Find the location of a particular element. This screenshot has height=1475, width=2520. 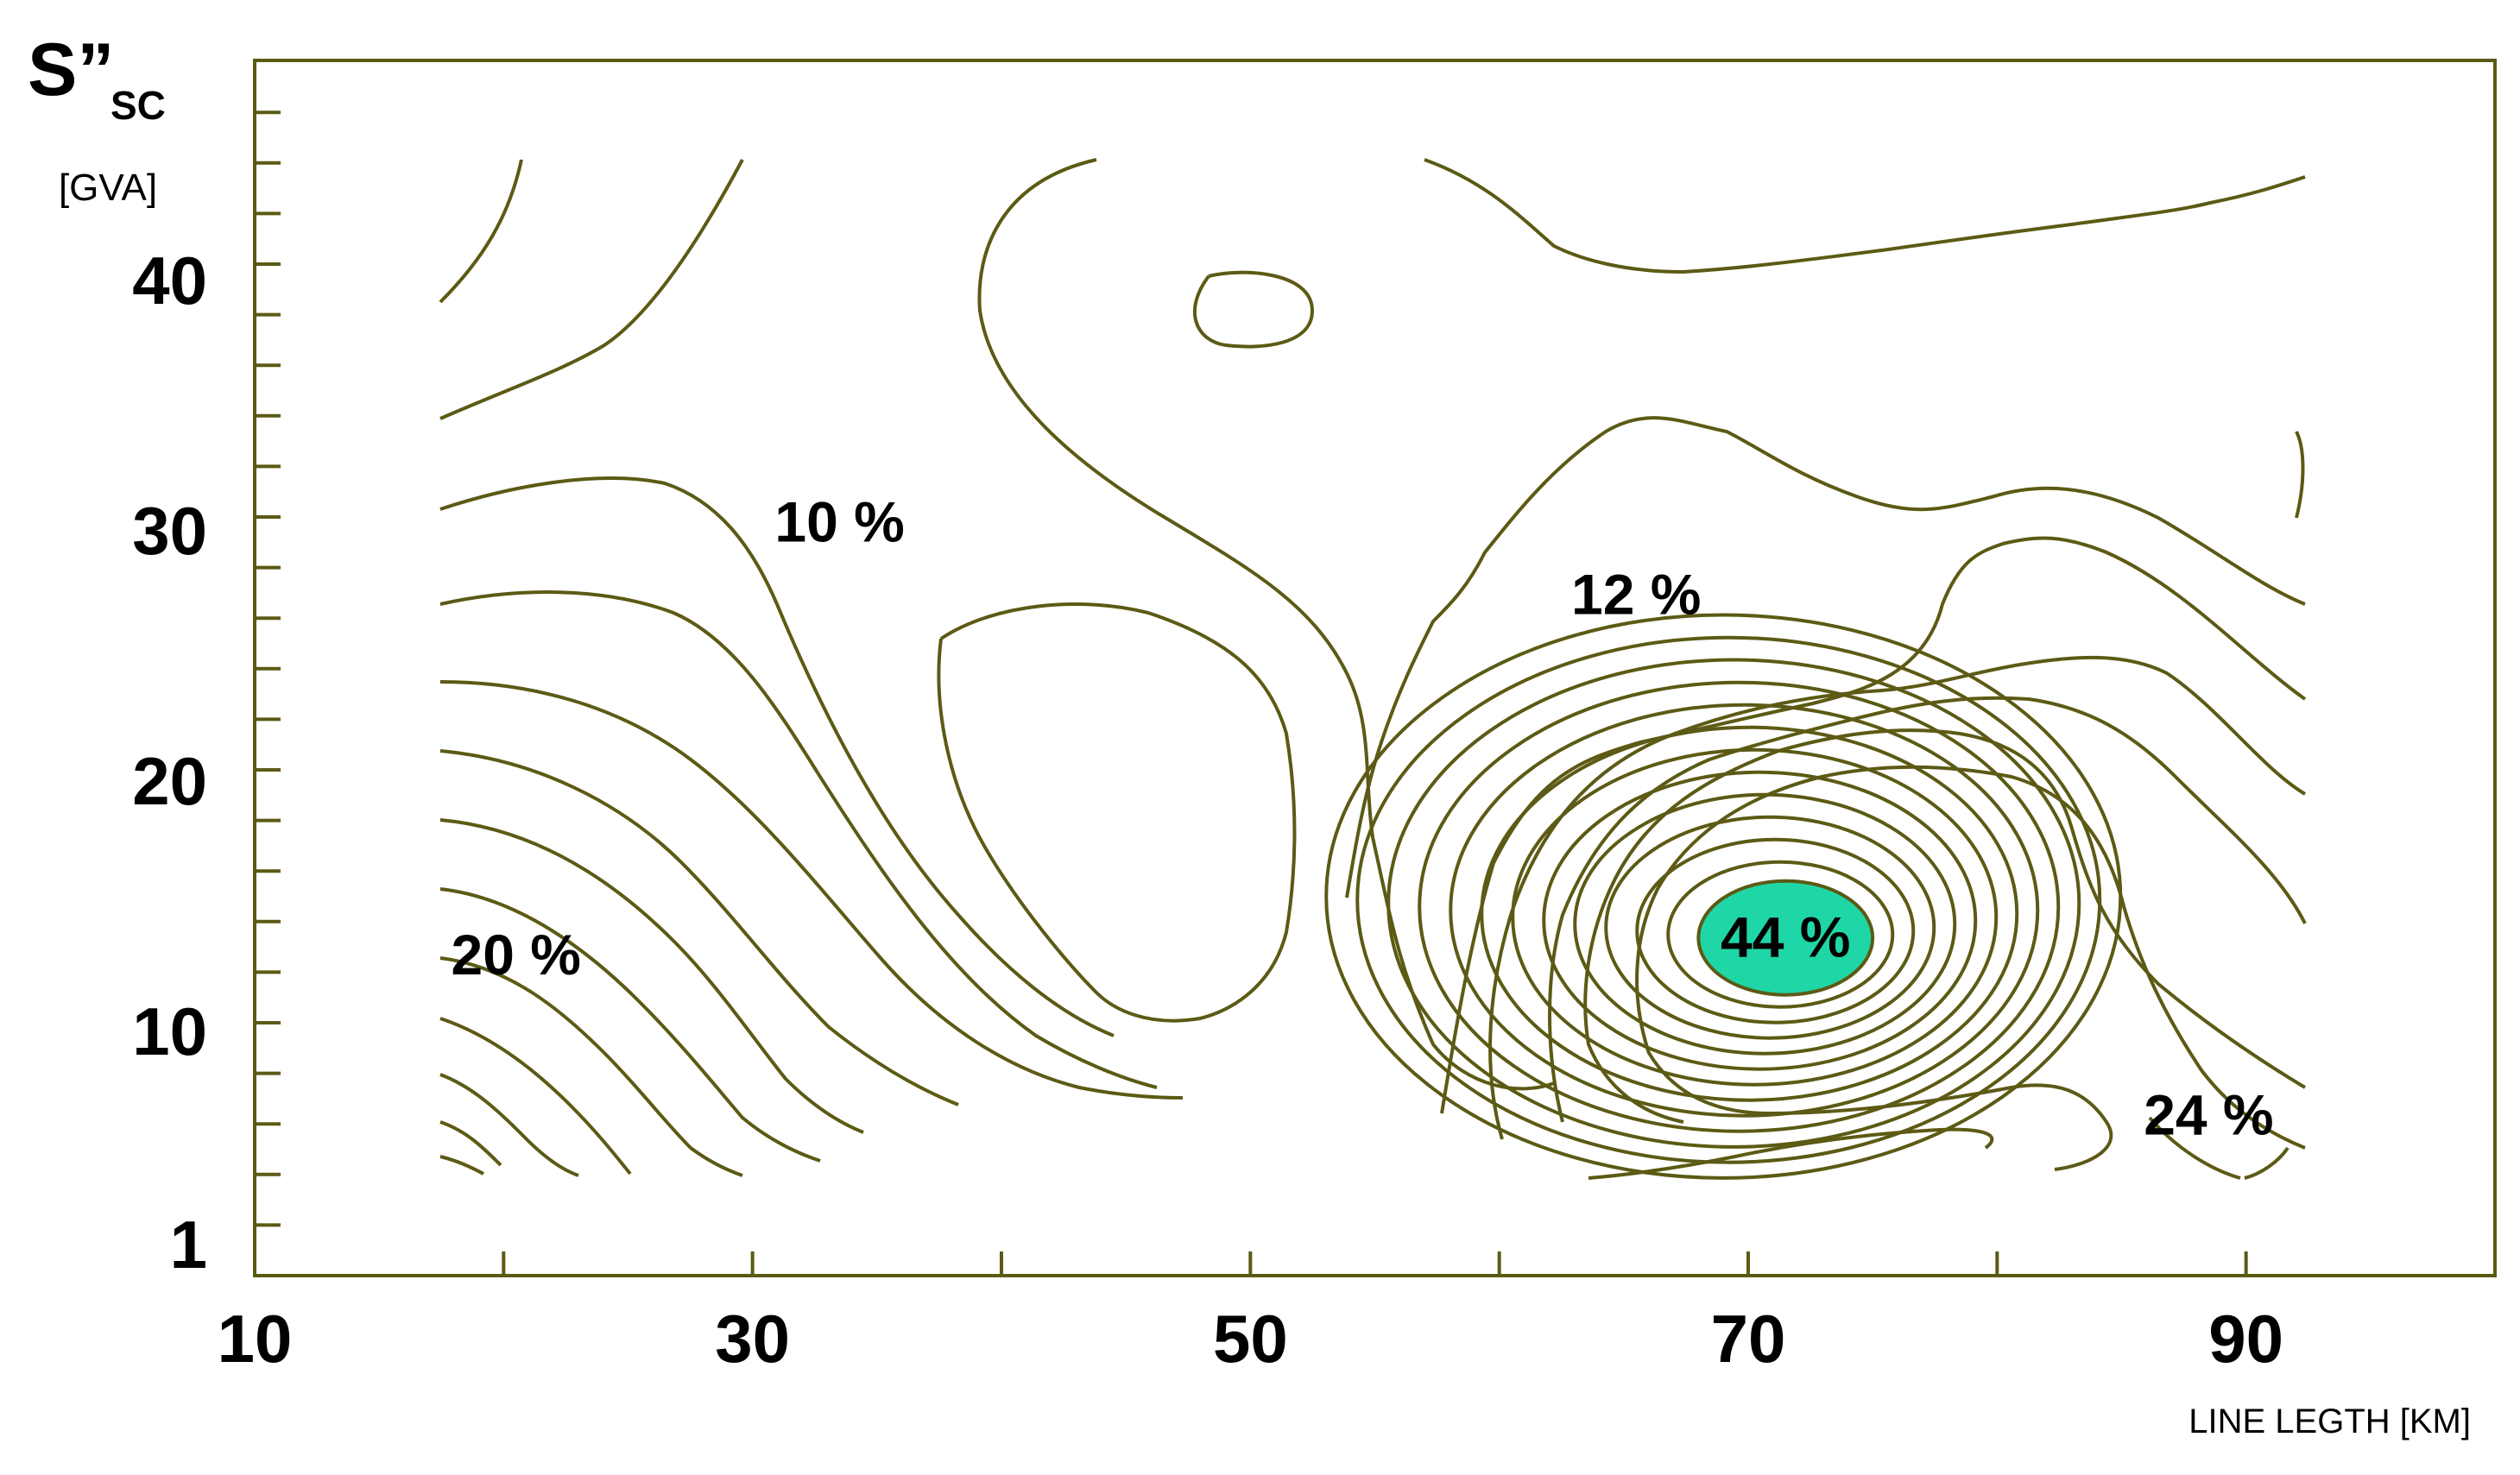

y-axis-label: S” is located at coordinates (71, 69).